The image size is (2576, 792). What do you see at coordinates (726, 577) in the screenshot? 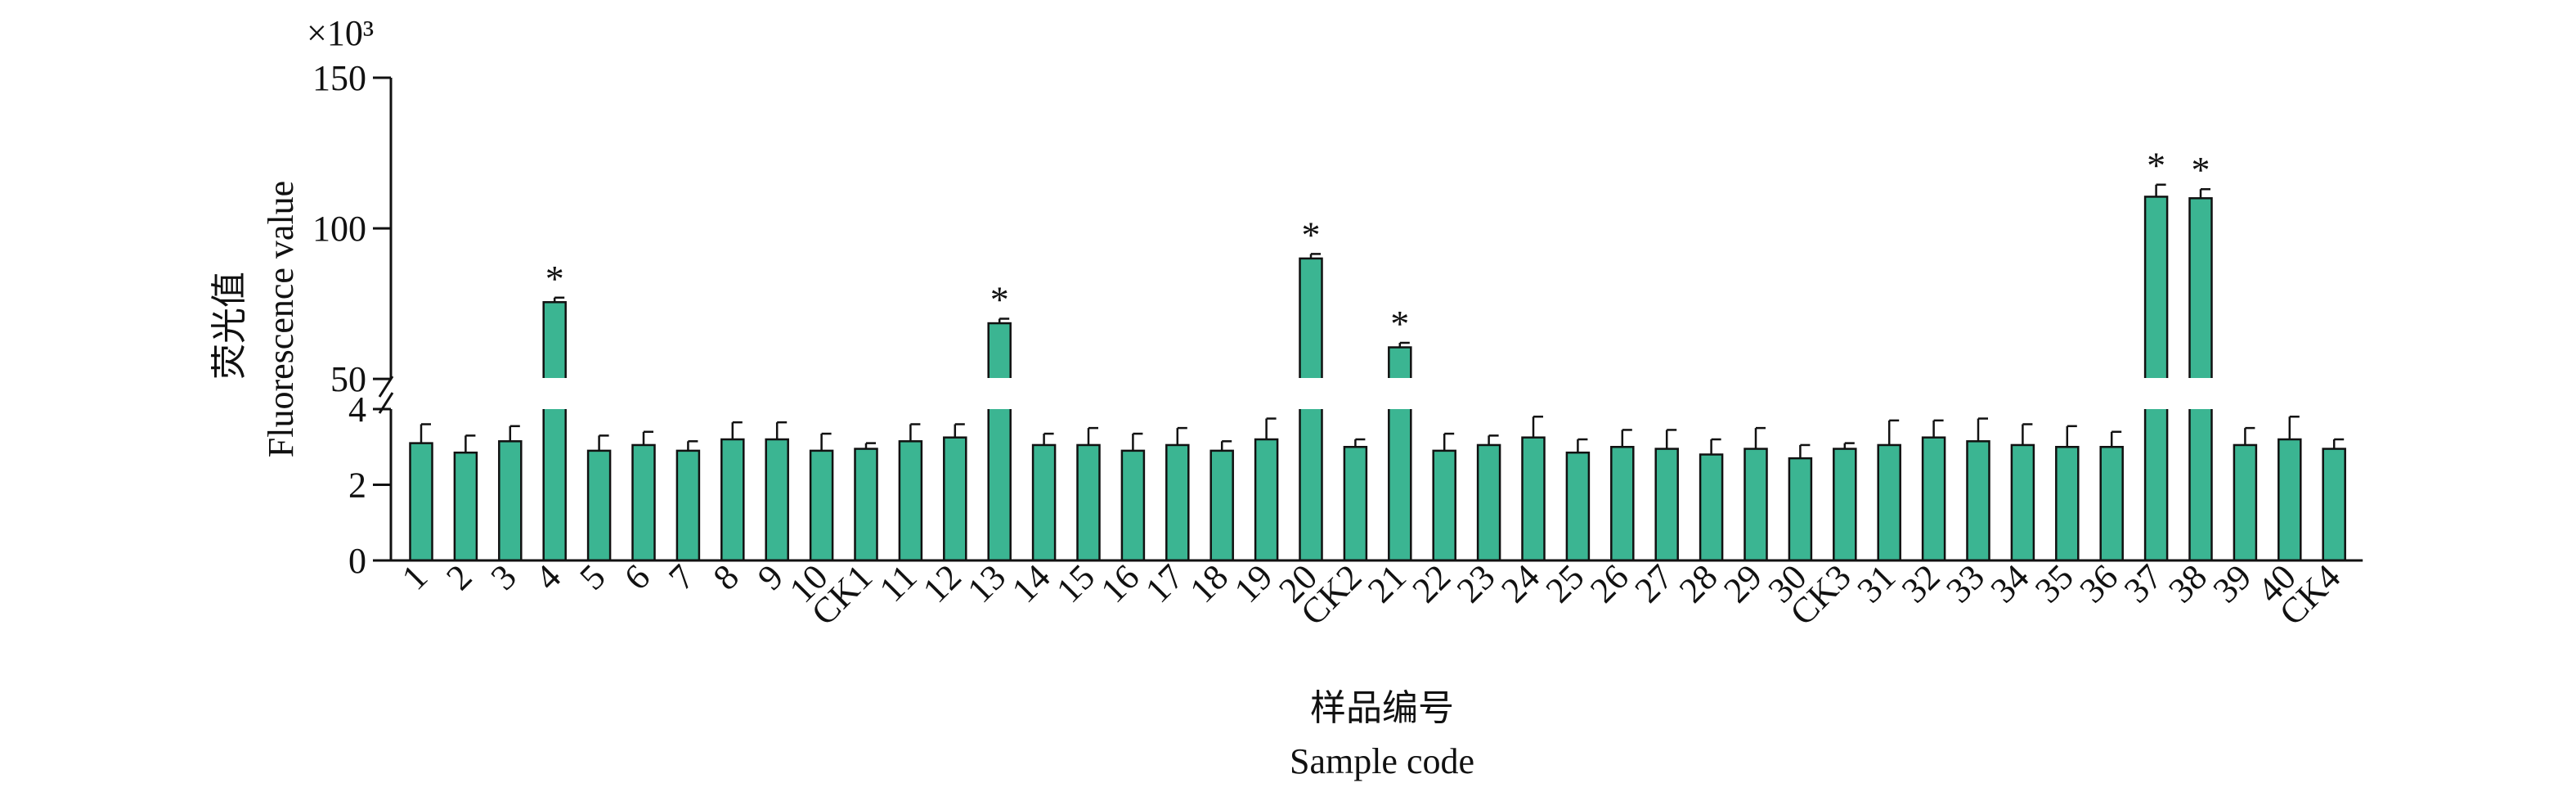
I see `x-tick-label: 8` at bounding box center [726, 577].